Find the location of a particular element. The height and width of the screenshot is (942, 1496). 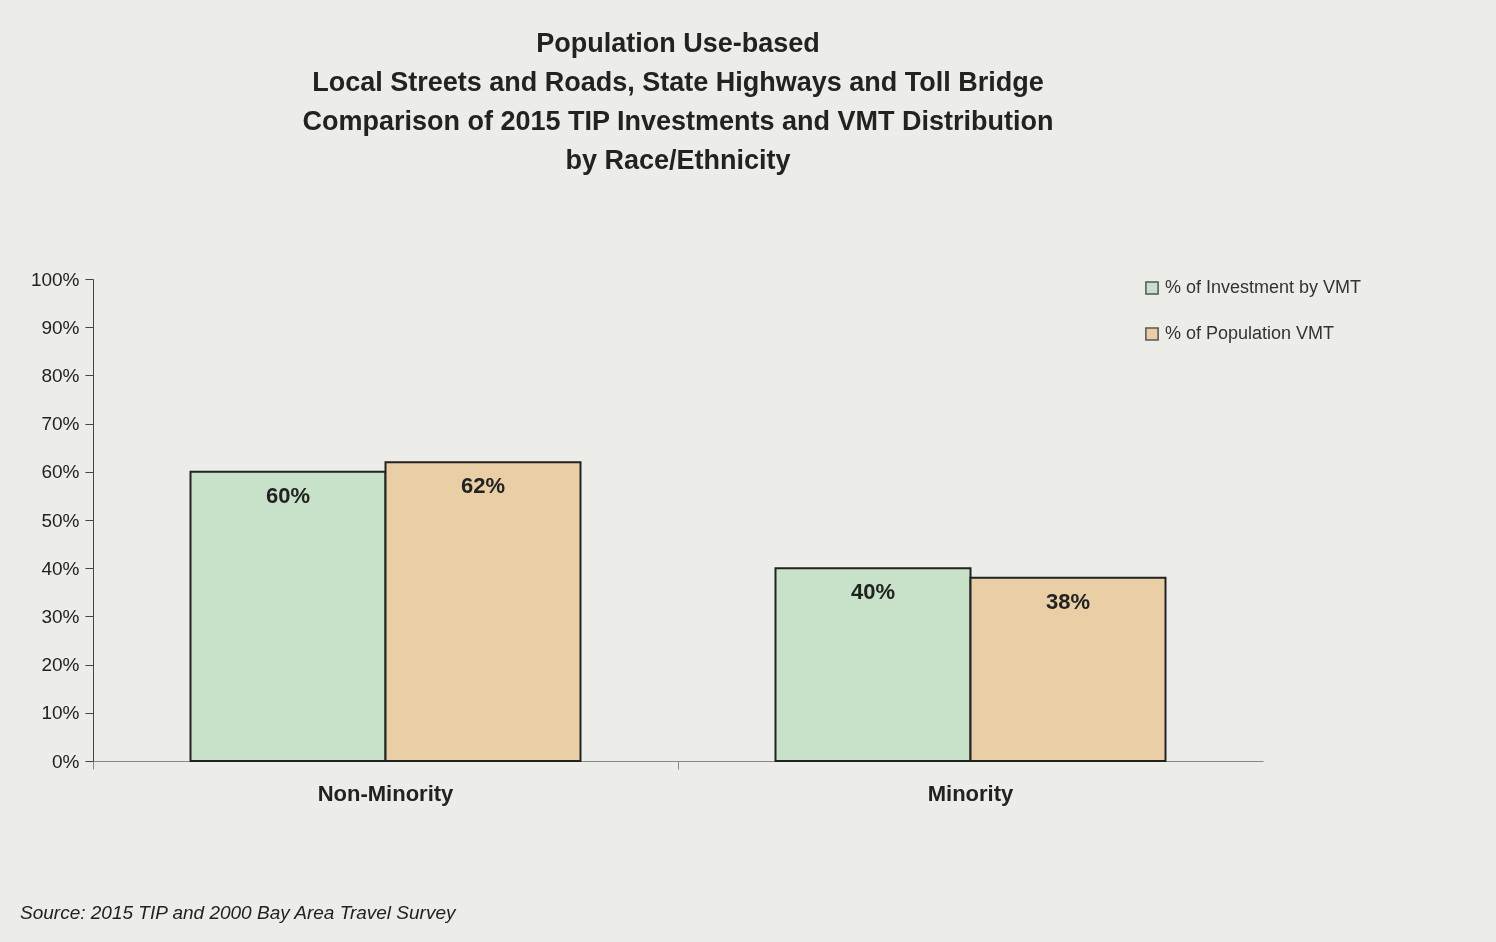

legend-label: % of Investment by VMT is located at coordinates (1263, 287).